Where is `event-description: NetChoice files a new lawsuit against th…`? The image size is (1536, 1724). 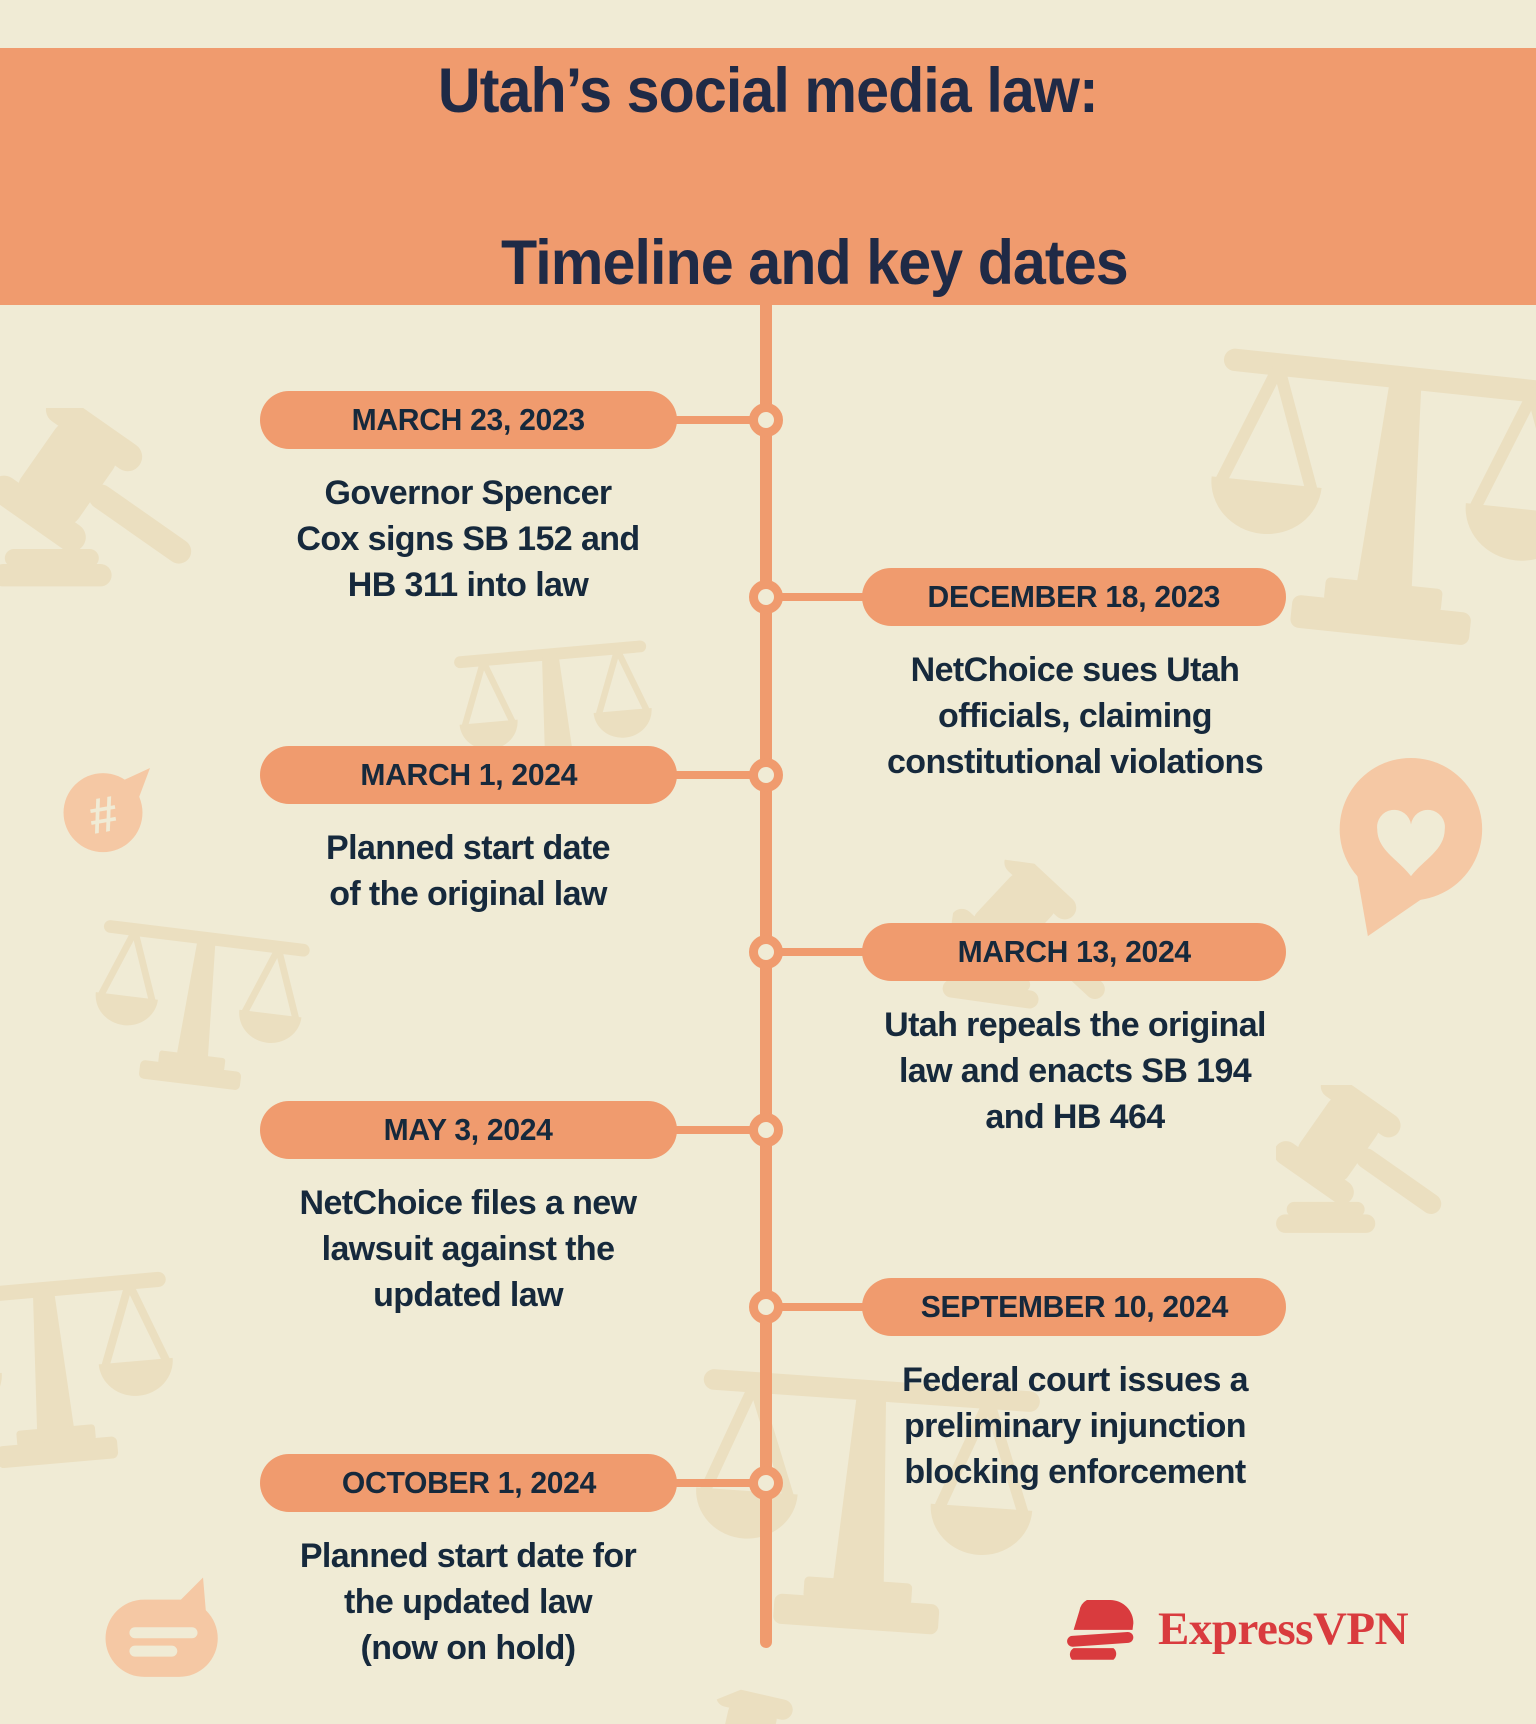
event-description: NetChoice files a new lawsuit against th… is located at coordinates (468, 1249).